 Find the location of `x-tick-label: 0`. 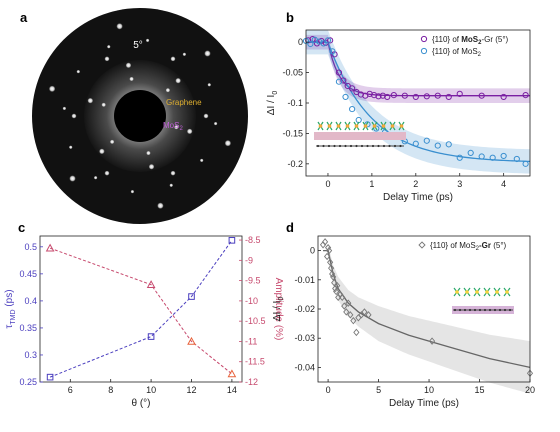

x-tick-label: 0 is located at coordinates (328, 390).